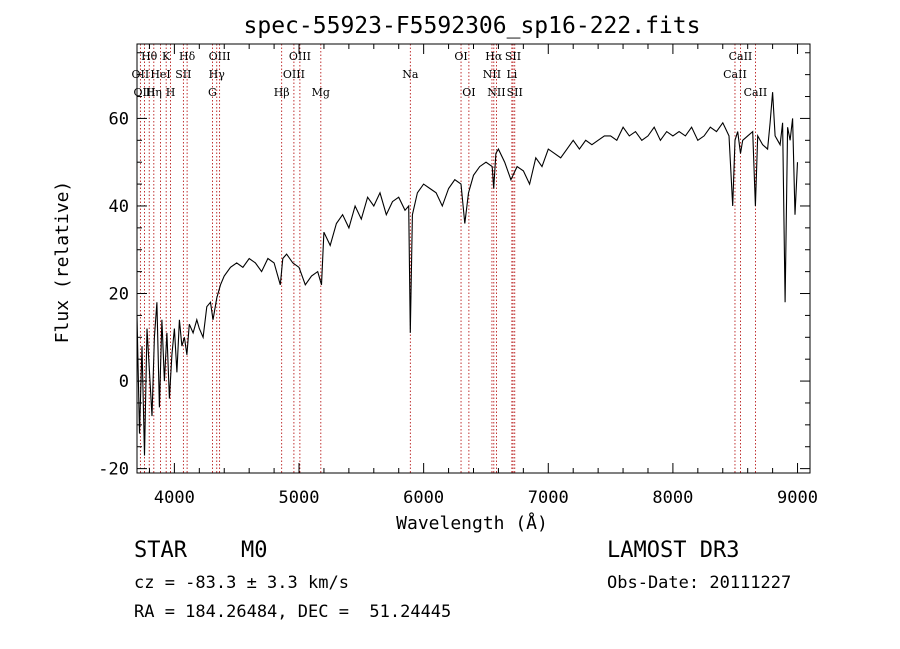 The image size is (900, 649). Describe the element at coordinates (119, 295) in the screenshot. I see `y-tick-label: 20` at that location.